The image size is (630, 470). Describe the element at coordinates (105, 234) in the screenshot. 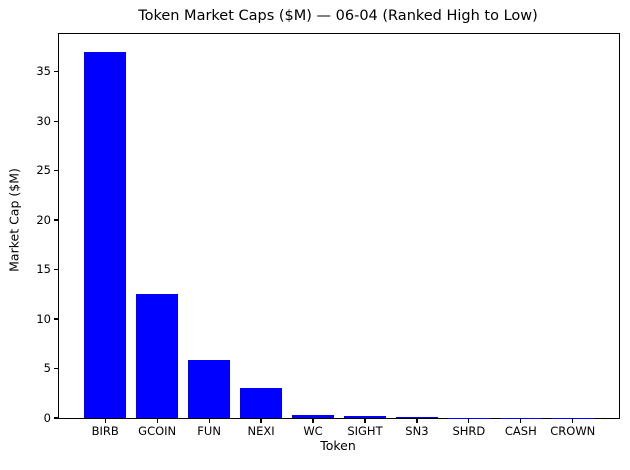

I see `bar-birb` at that location.